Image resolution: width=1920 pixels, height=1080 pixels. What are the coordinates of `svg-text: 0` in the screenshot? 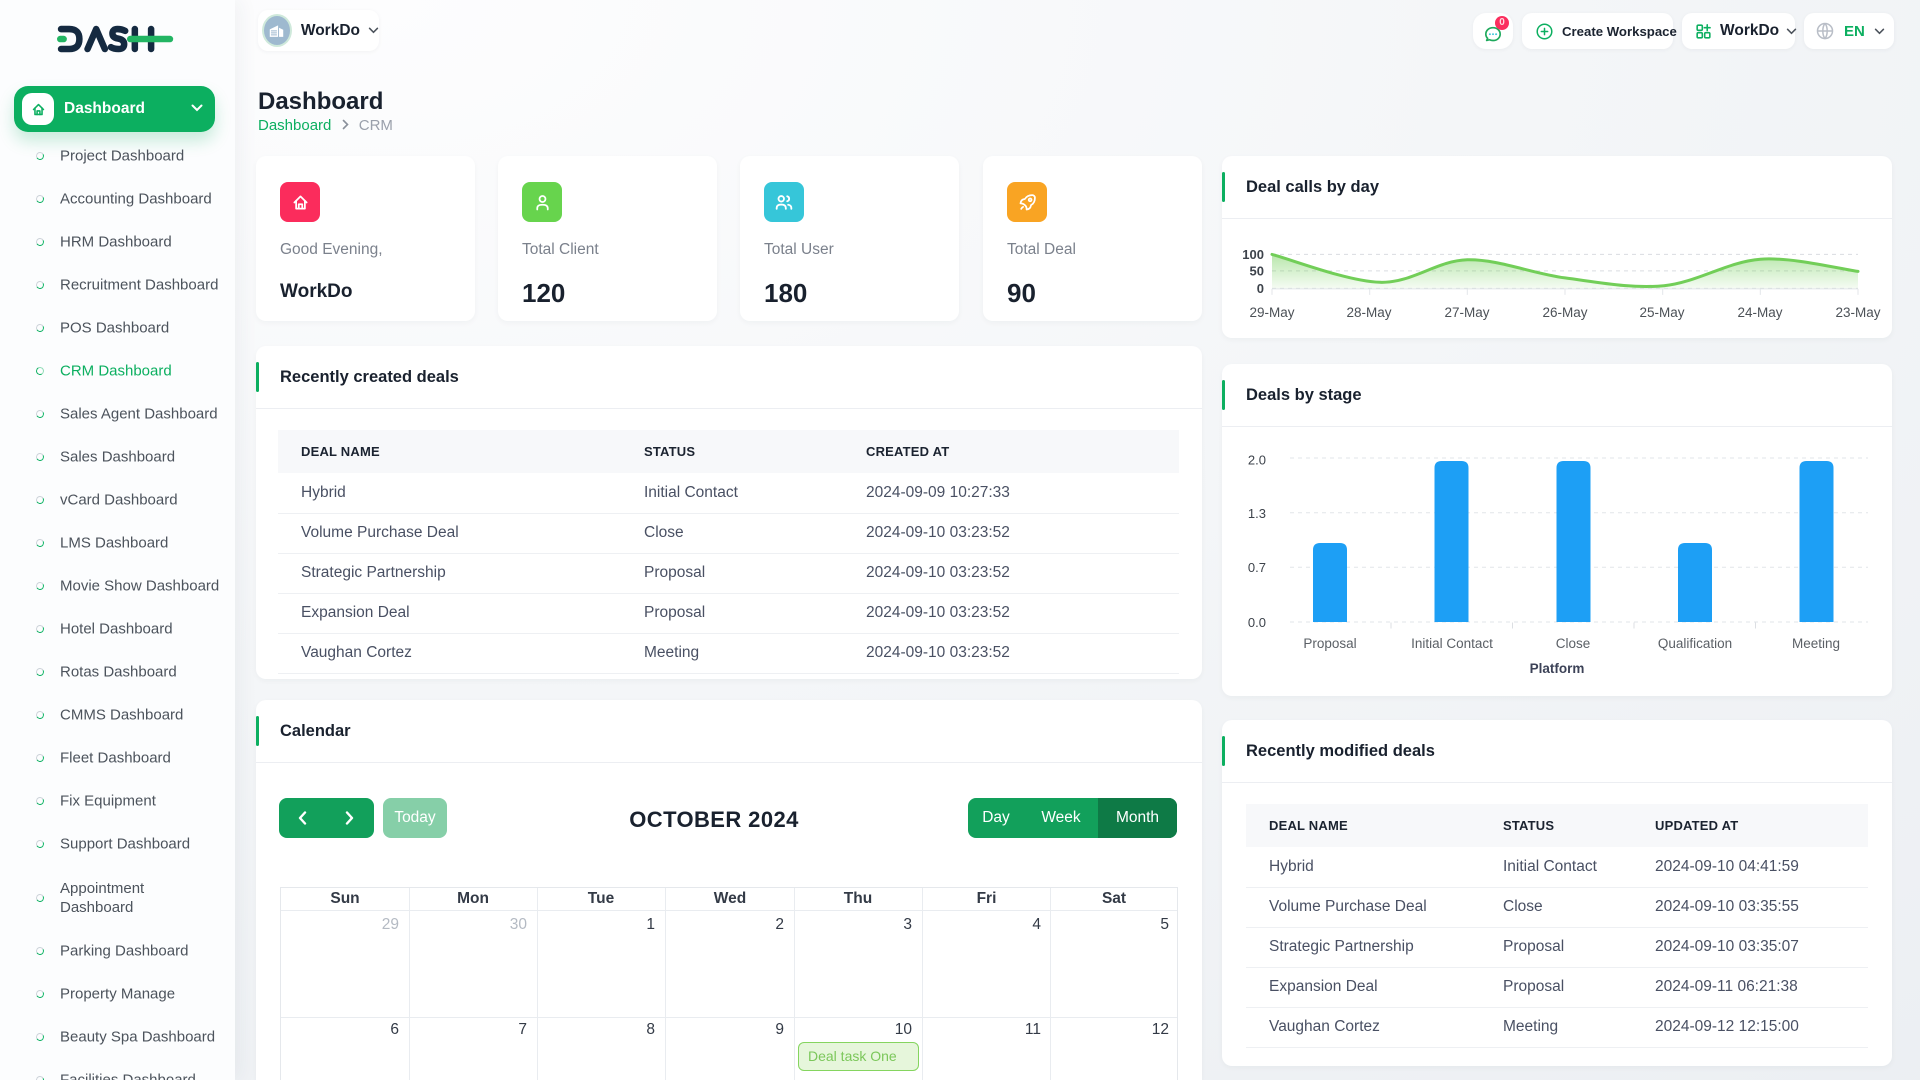 It's located at (1260, 288).